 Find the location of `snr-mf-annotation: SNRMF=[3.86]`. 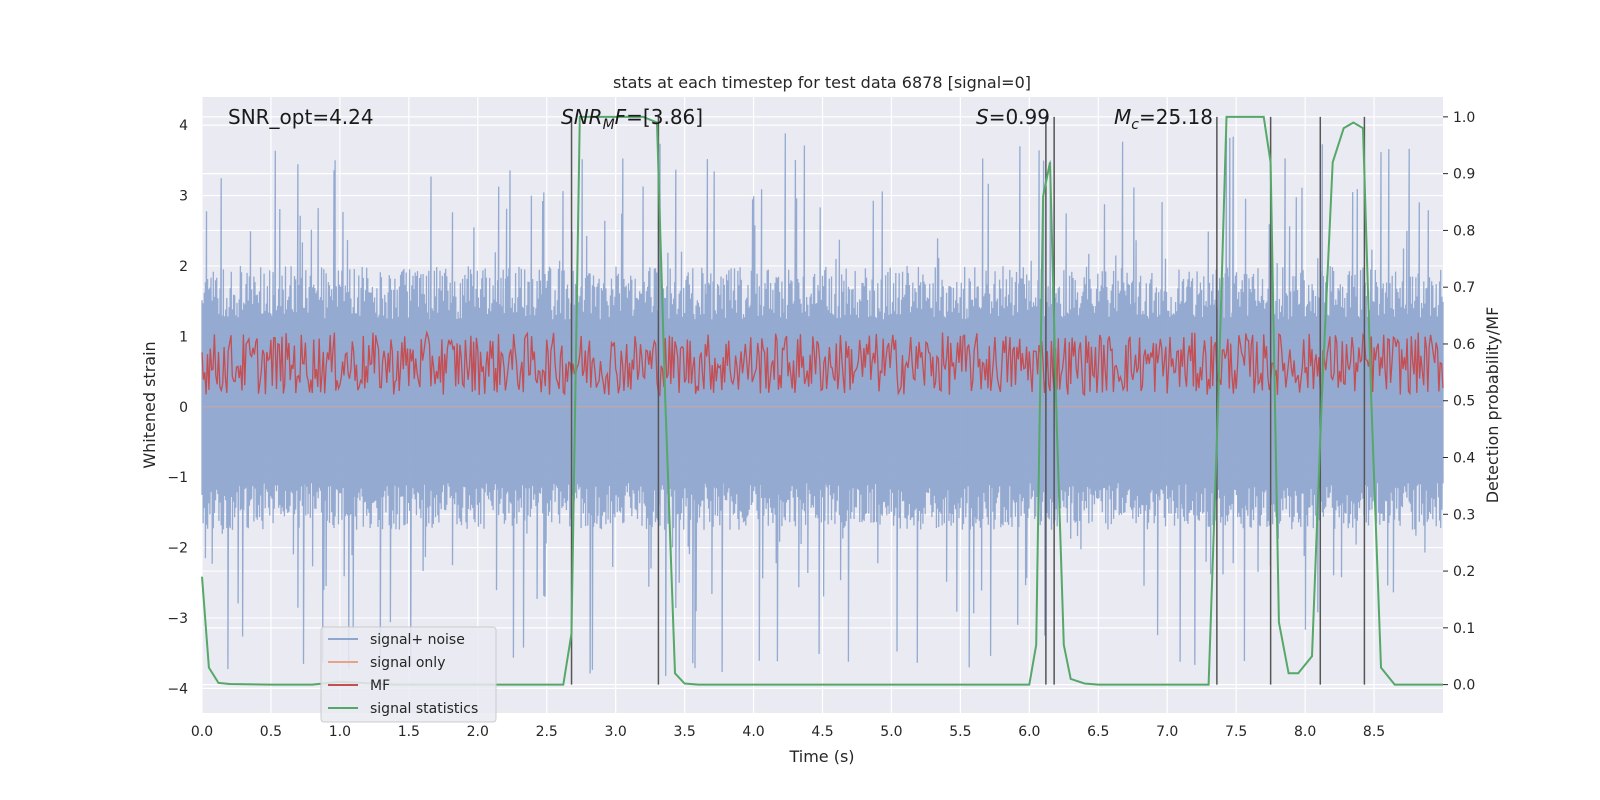

snr-mf-annotation: SNRMF=[3.86] is located at coordinates (632, 119).